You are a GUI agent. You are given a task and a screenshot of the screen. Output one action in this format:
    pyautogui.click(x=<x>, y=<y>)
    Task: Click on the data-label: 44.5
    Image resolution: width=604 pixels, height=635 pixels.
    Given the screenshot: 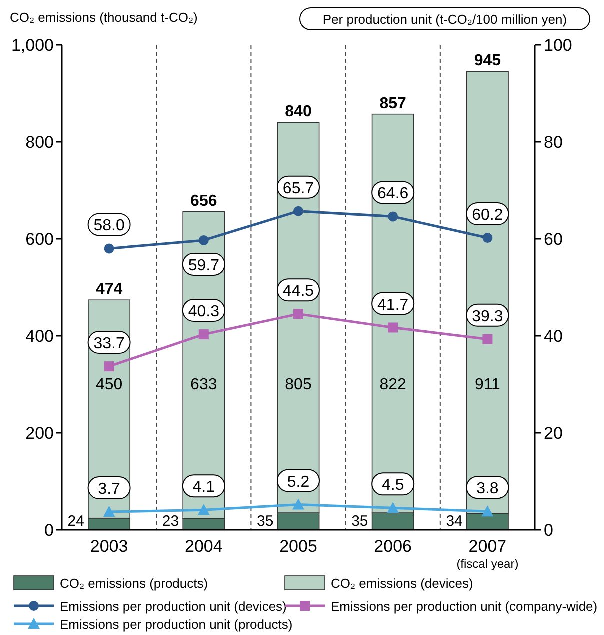 What is the action you would take?
    pyautogui.click(x=298, y=291)
    